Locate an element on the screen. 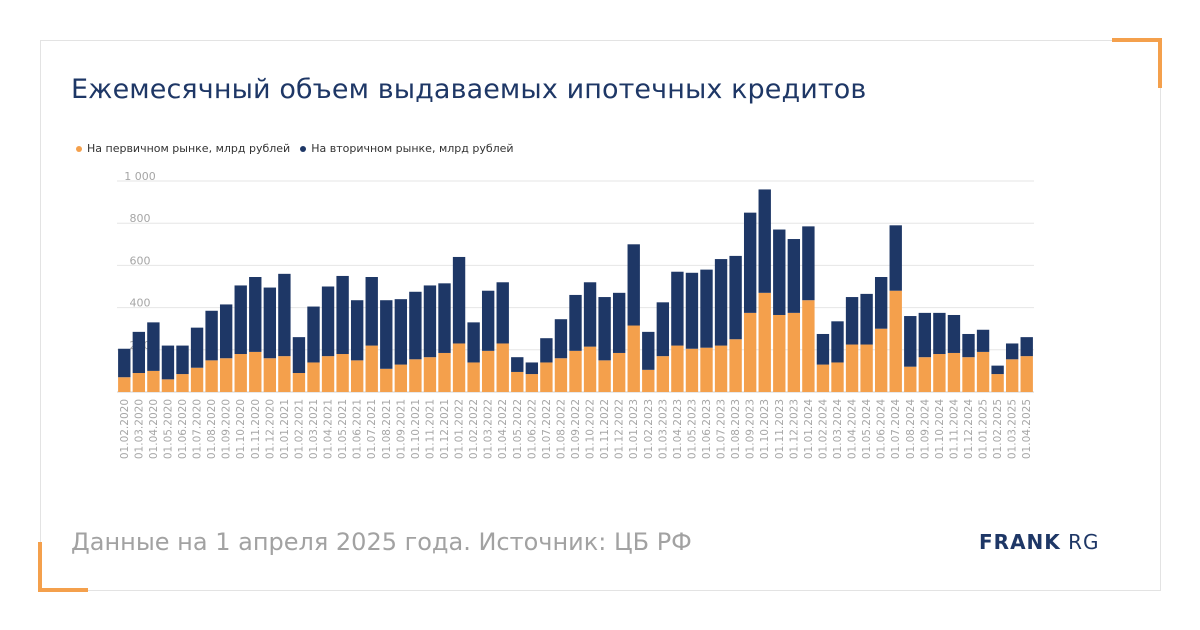  x-tick-label: 01.07.2020 is located at coordinates (198, 429).